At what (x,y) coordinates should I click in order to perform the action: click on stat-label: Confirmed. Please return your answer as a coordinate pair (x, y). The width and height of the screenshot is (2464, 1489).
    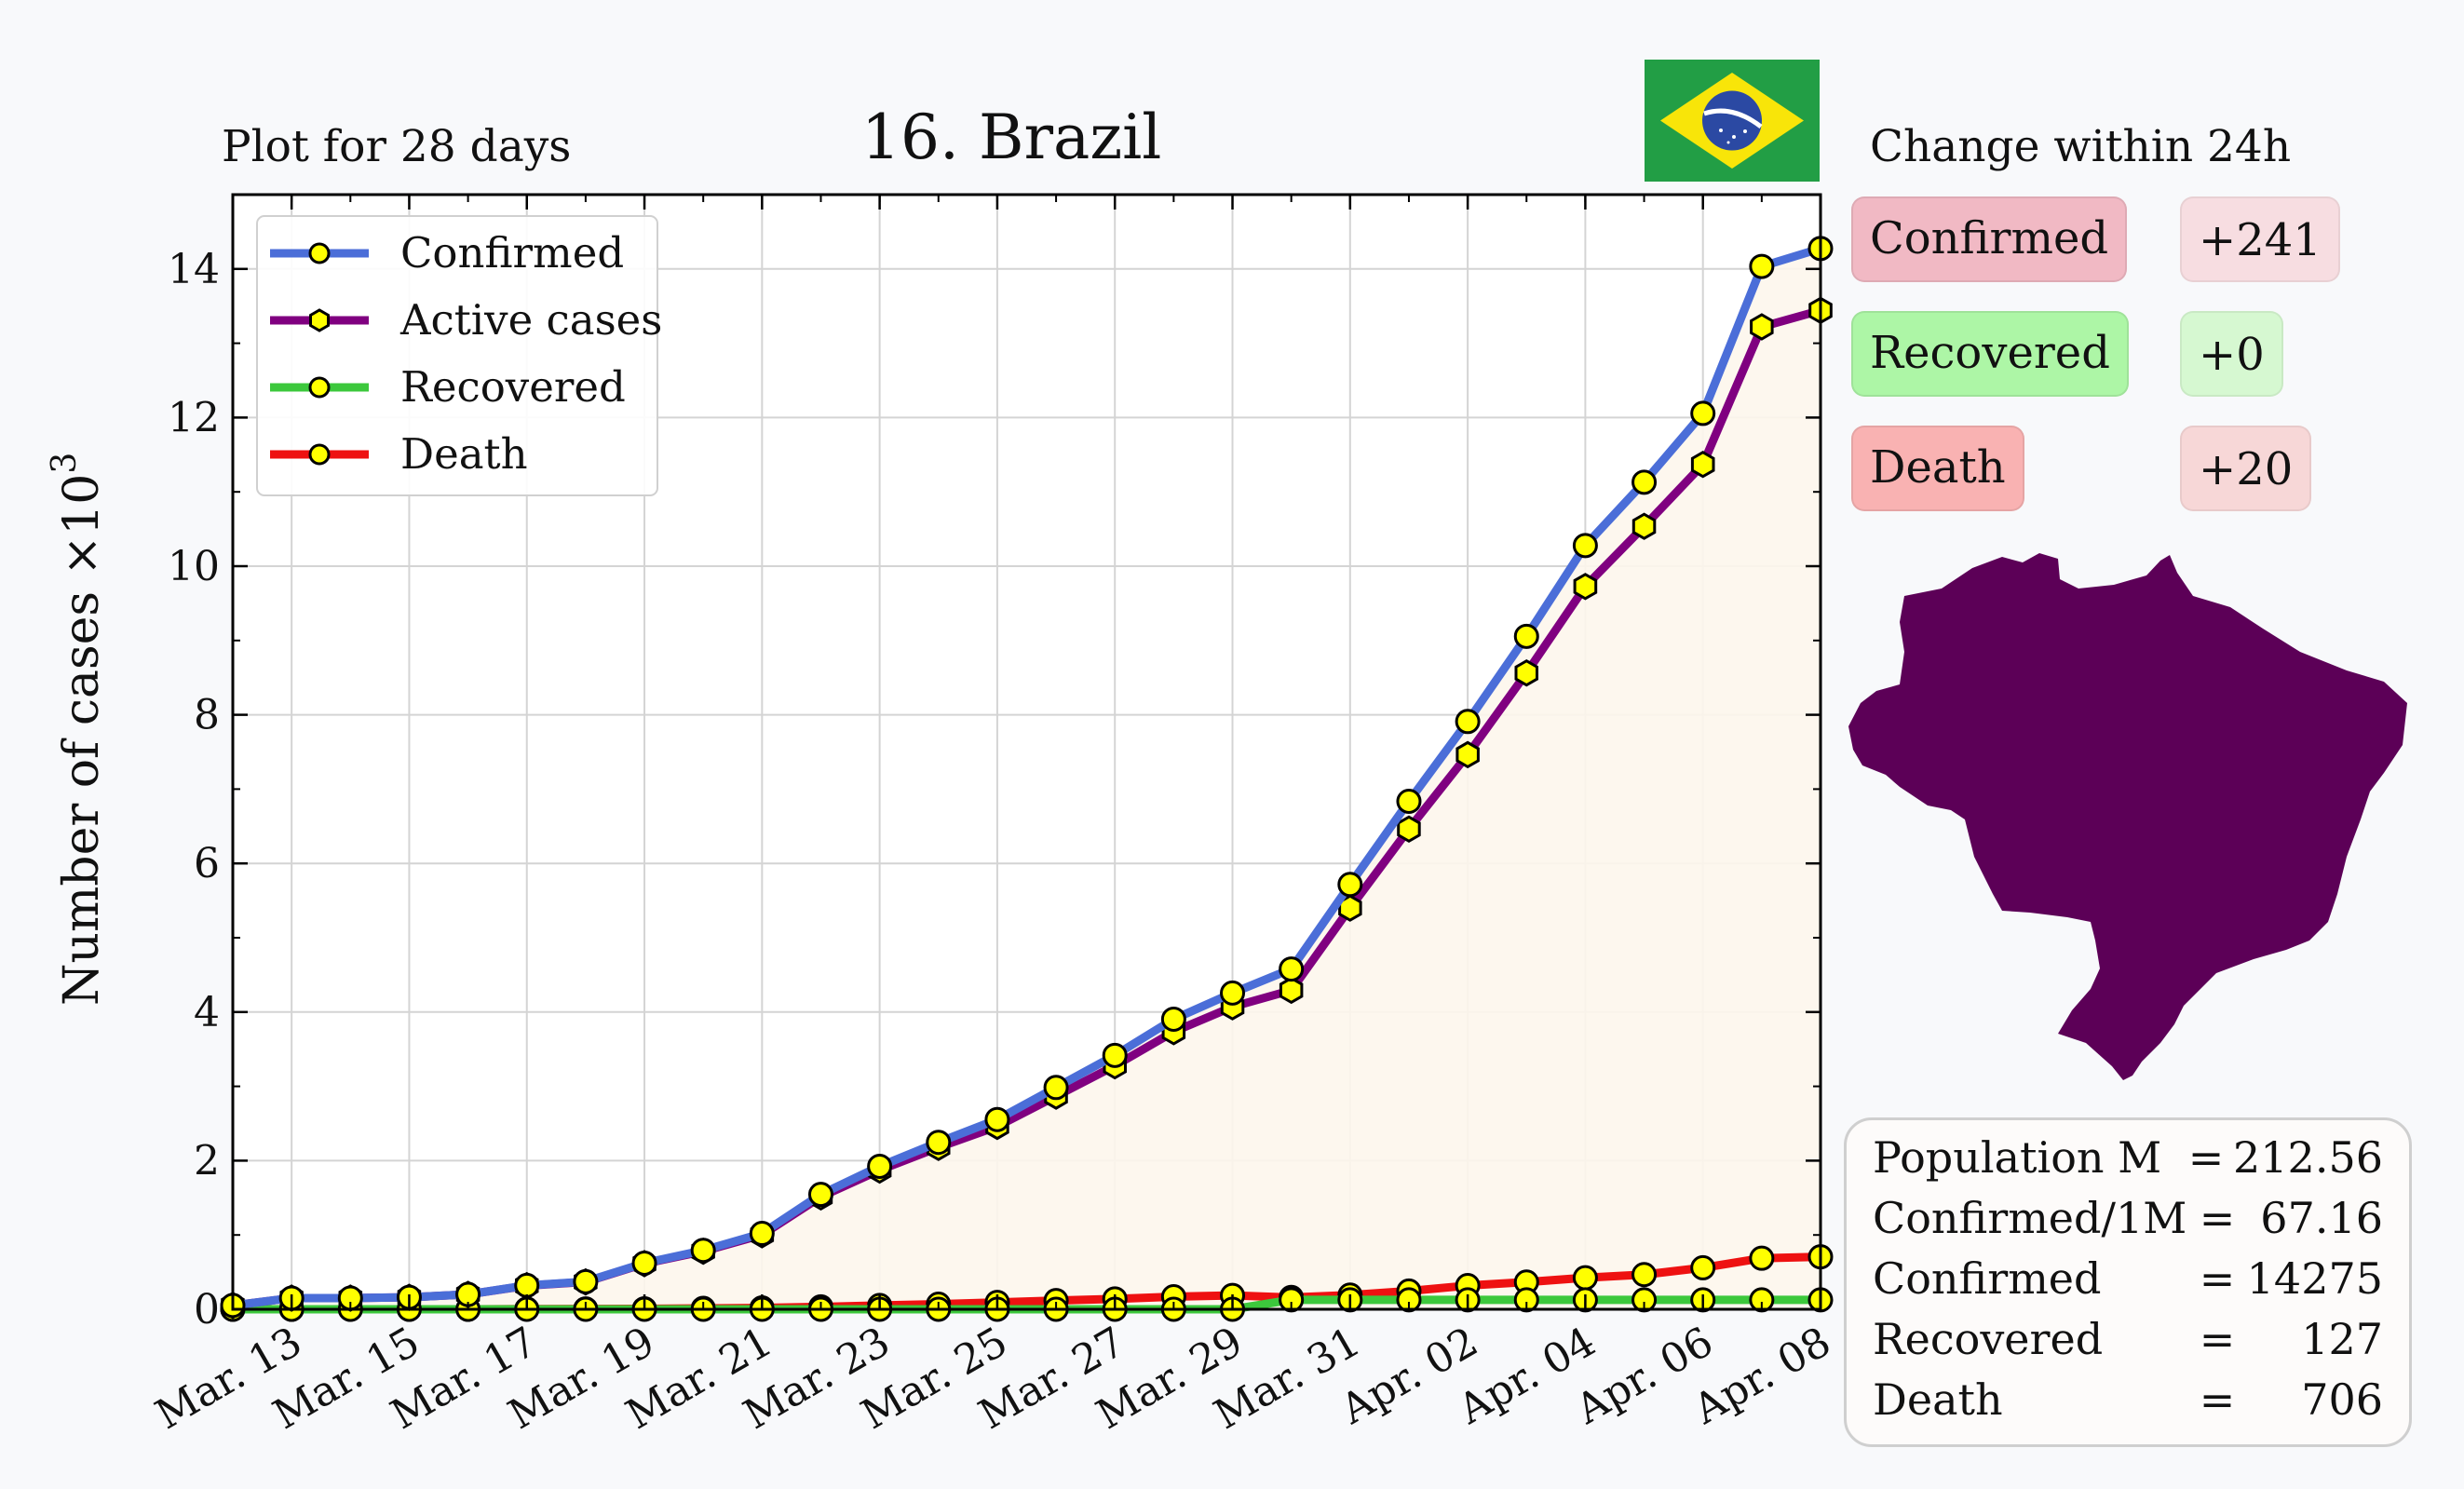
    Looking at the image, I should click on (1987, 1278).